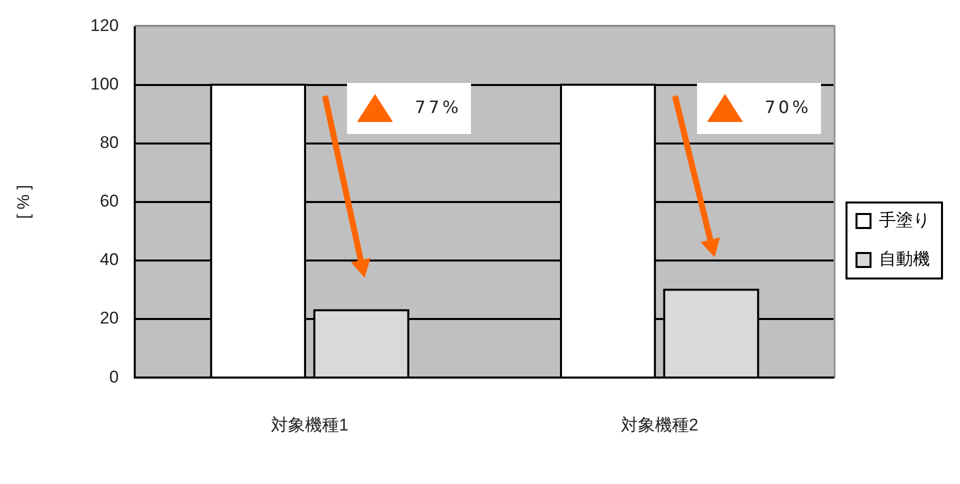 The width and height of the screenshot is (960, 484). I want to click on y-tick-label: 60, so click(109, 201).